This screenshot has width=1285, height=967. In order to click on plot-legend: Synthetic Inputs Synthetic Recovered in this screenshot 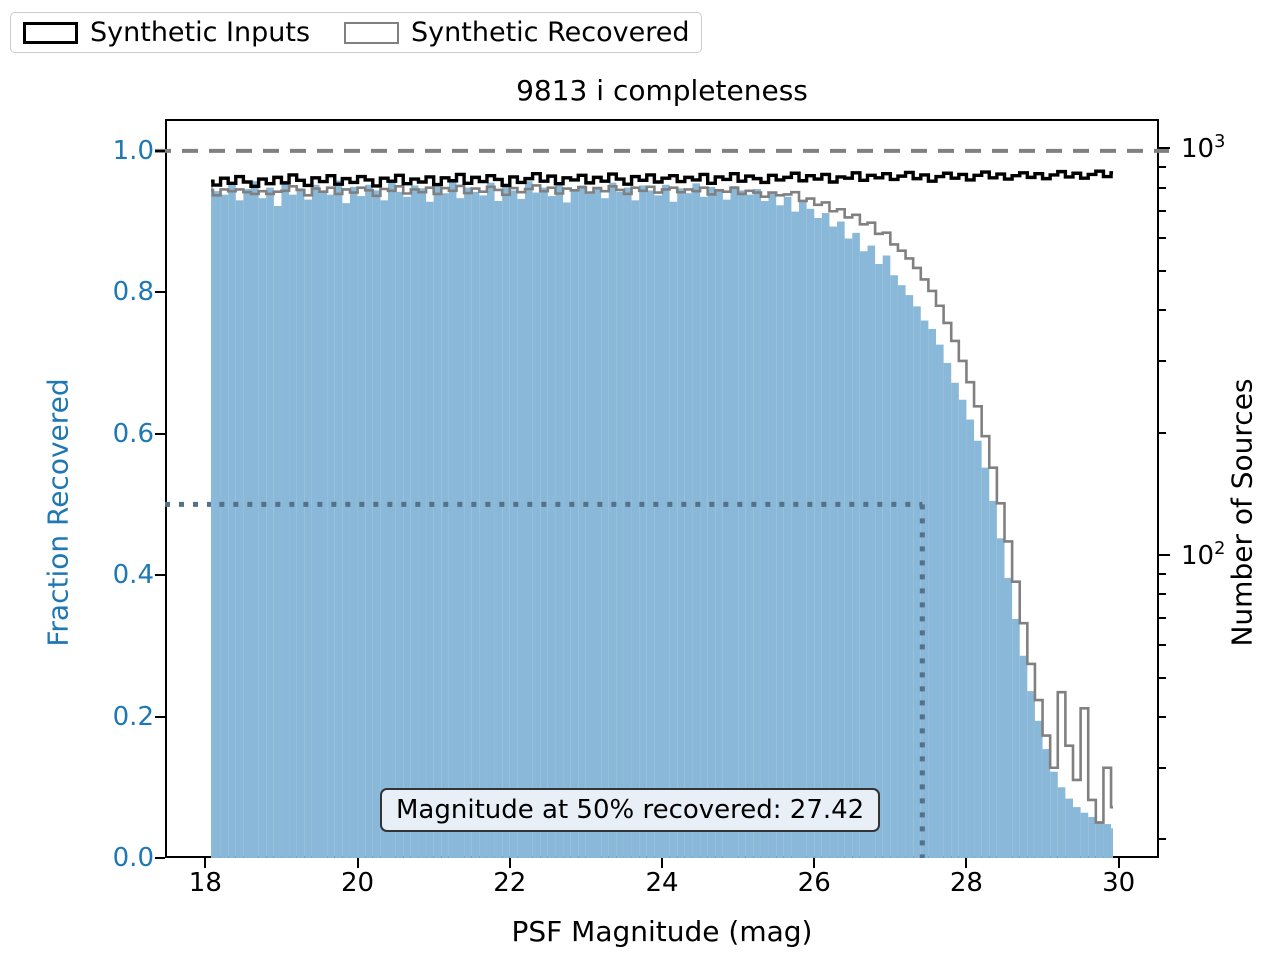, I will do `click(356, 32)`.